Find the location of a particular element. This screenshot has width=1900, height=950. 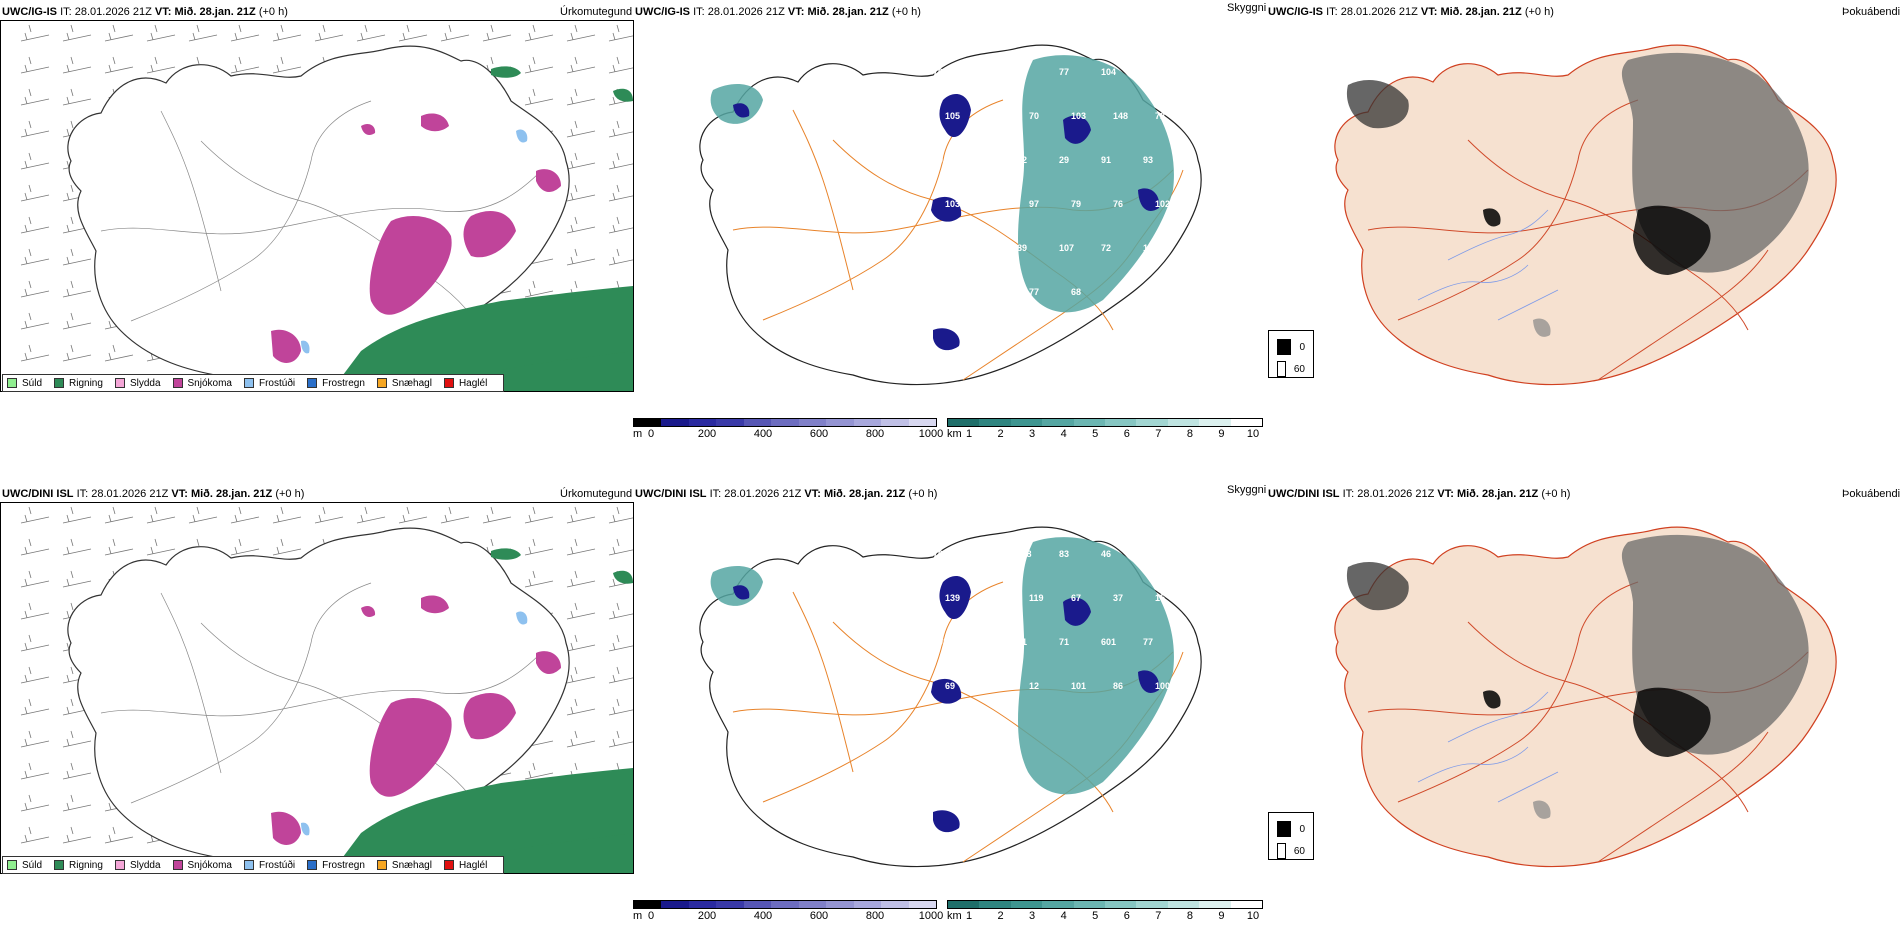

visibility-value-label: 89 is located at coordinates (1022, 248).